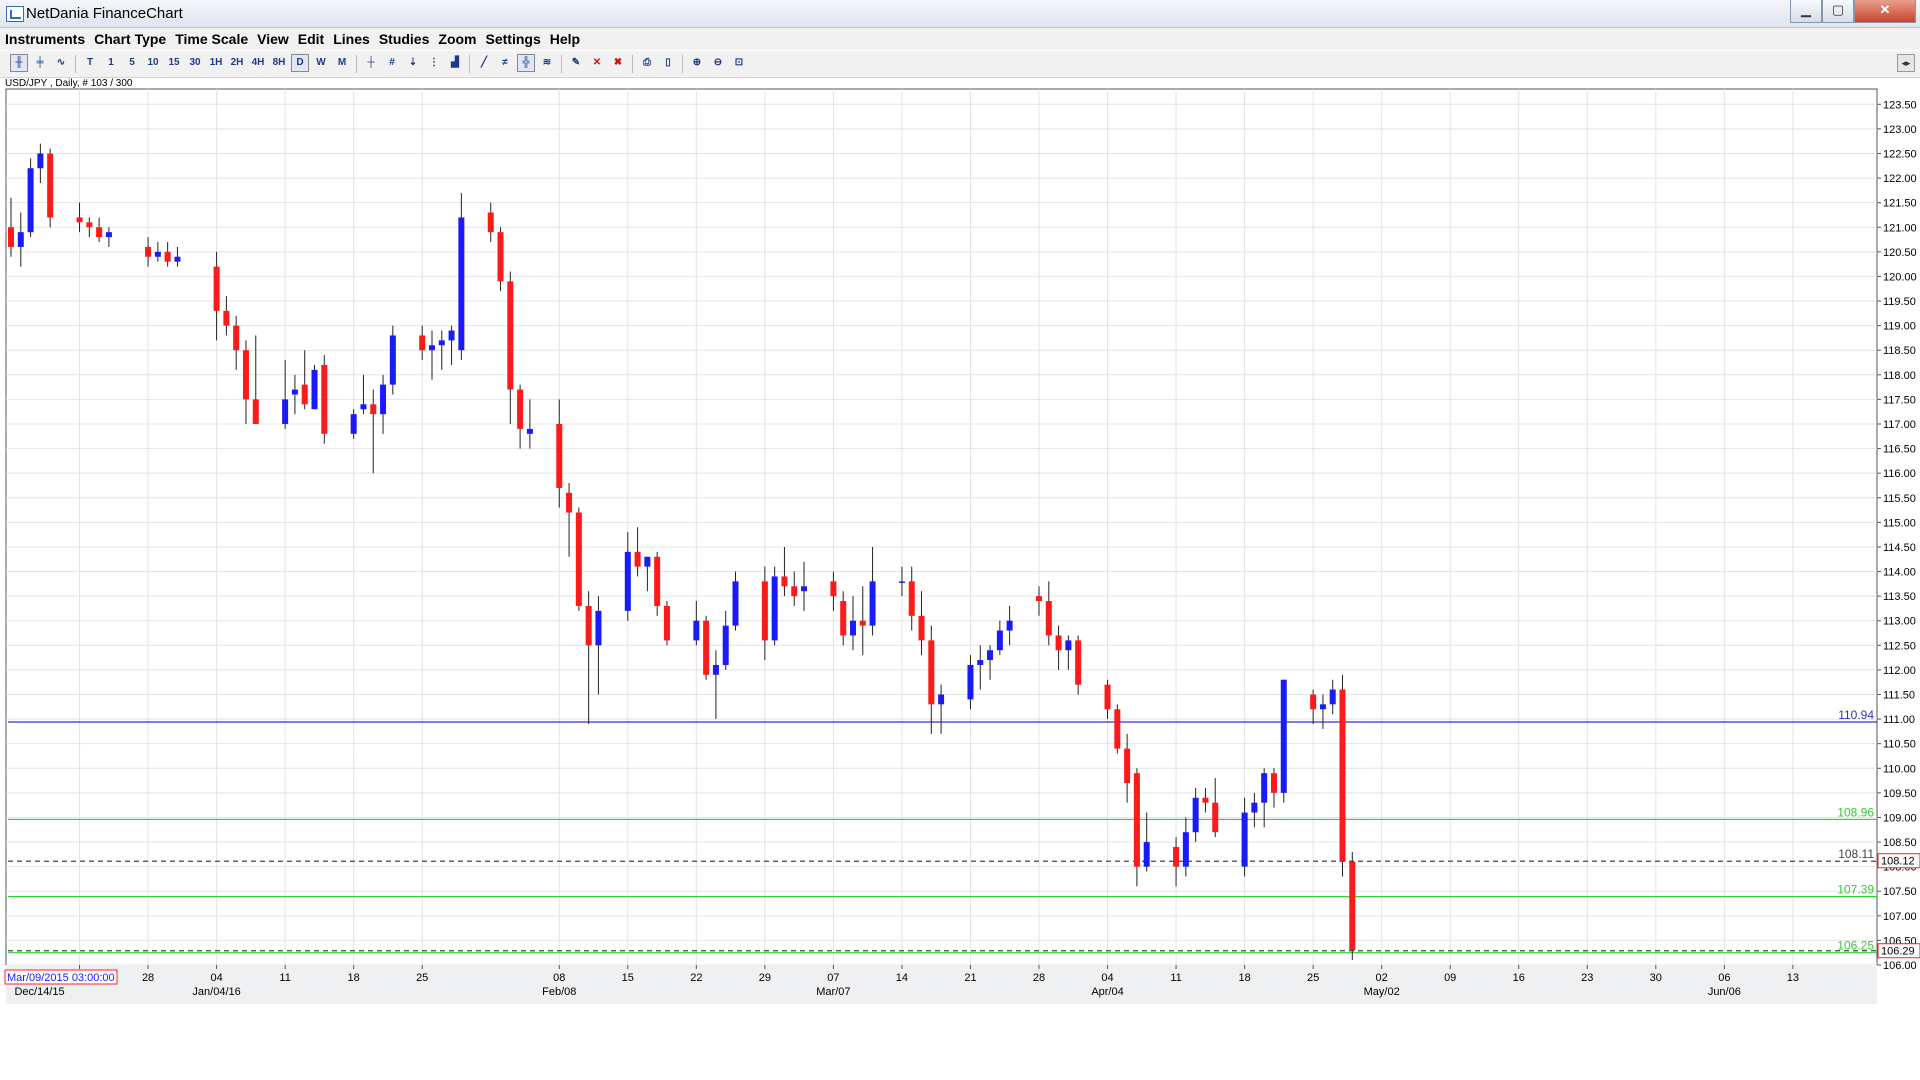 This screenshot has width=1920, height=1080. What do you see at coordinates (505, 62) in the screenshot?
I see `channel-icon: ≠` at bounding box center [505, 62].